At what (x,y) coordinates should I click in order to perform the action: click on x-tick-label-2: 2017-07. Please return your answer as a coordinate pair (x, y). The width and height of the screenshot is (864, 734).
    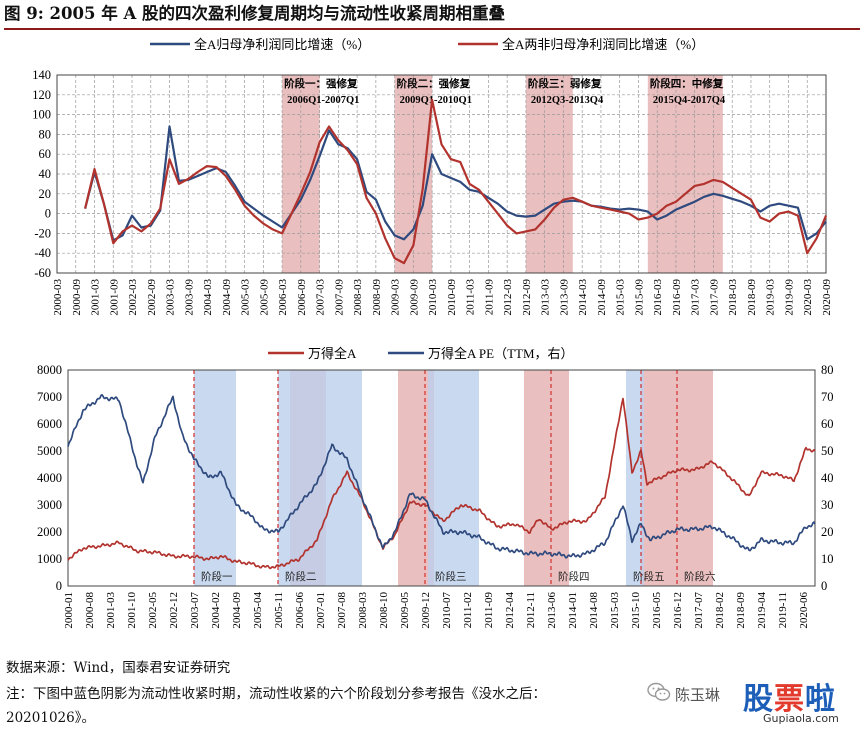
    Looking at the image, I should click on (699, 610).